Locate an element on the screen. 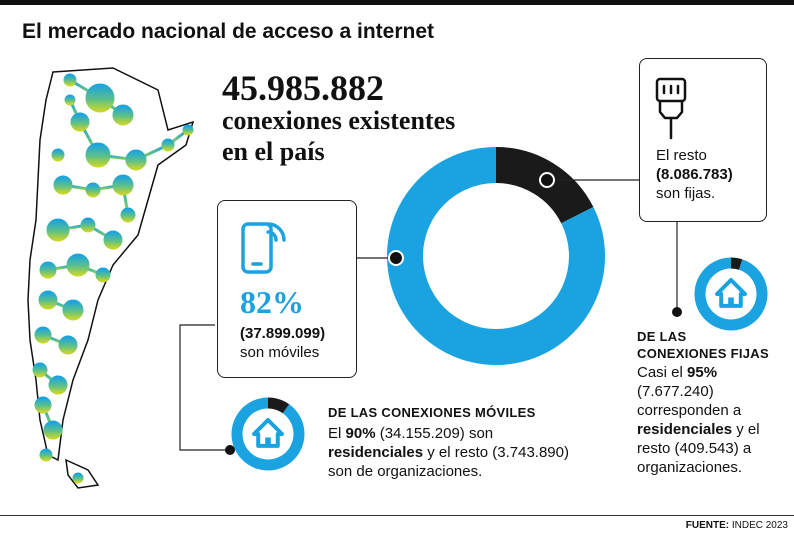  mobile-detail-dot is located at coordinates (230, 450).